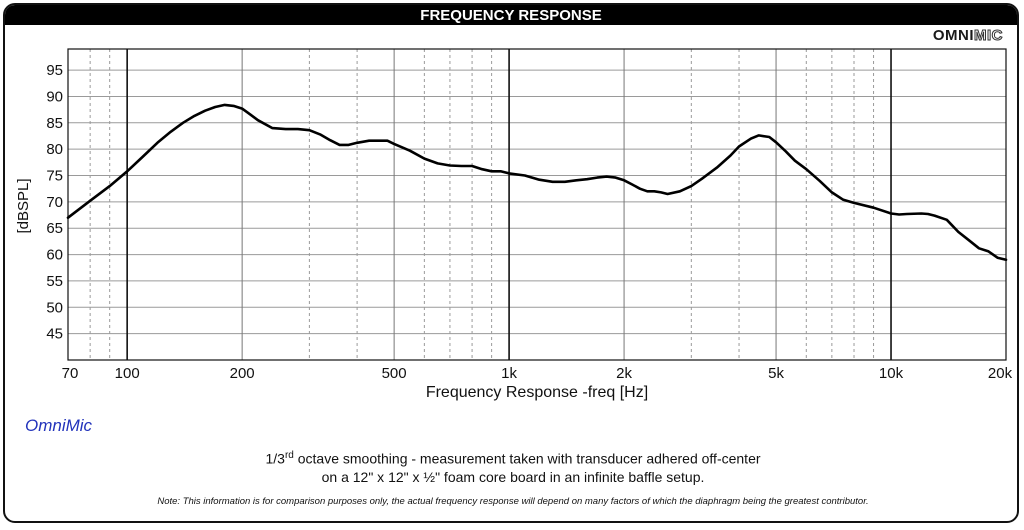 Image resolution: width=1024 pixels, height=530 pixels. I want to click on y-tick-label: 75, so click(54, 176).